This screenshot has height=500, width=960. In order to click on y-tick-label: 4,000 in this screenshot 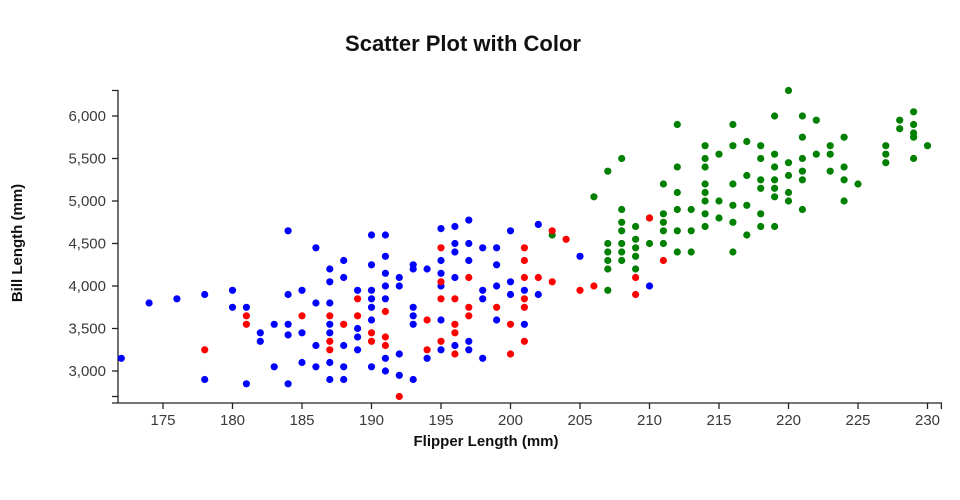, I will do `click(87, 286)`.